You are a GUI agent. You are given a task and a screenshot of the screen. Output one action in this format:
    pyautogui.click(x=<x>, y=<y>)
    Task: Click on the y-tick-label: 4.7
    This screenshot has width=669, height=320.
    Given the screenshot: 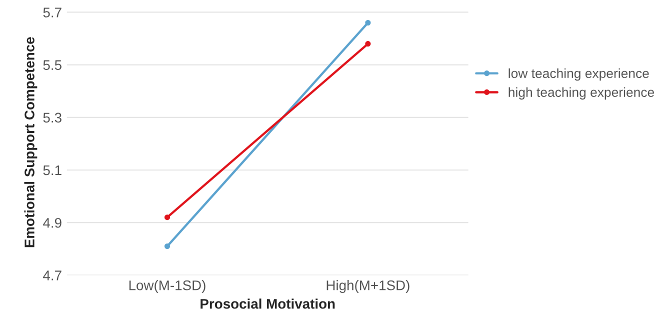 What is the action you would take?
    pyautogui.click(x=52, y=275)
    